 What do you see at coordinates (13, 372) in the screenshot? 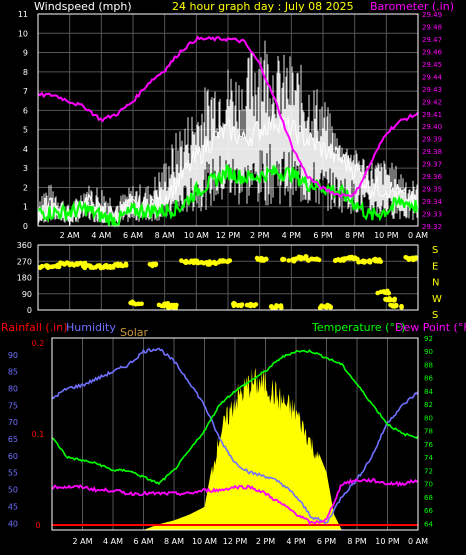
I see `humidity-tick-label: 85` at bounding box center [13, 372].